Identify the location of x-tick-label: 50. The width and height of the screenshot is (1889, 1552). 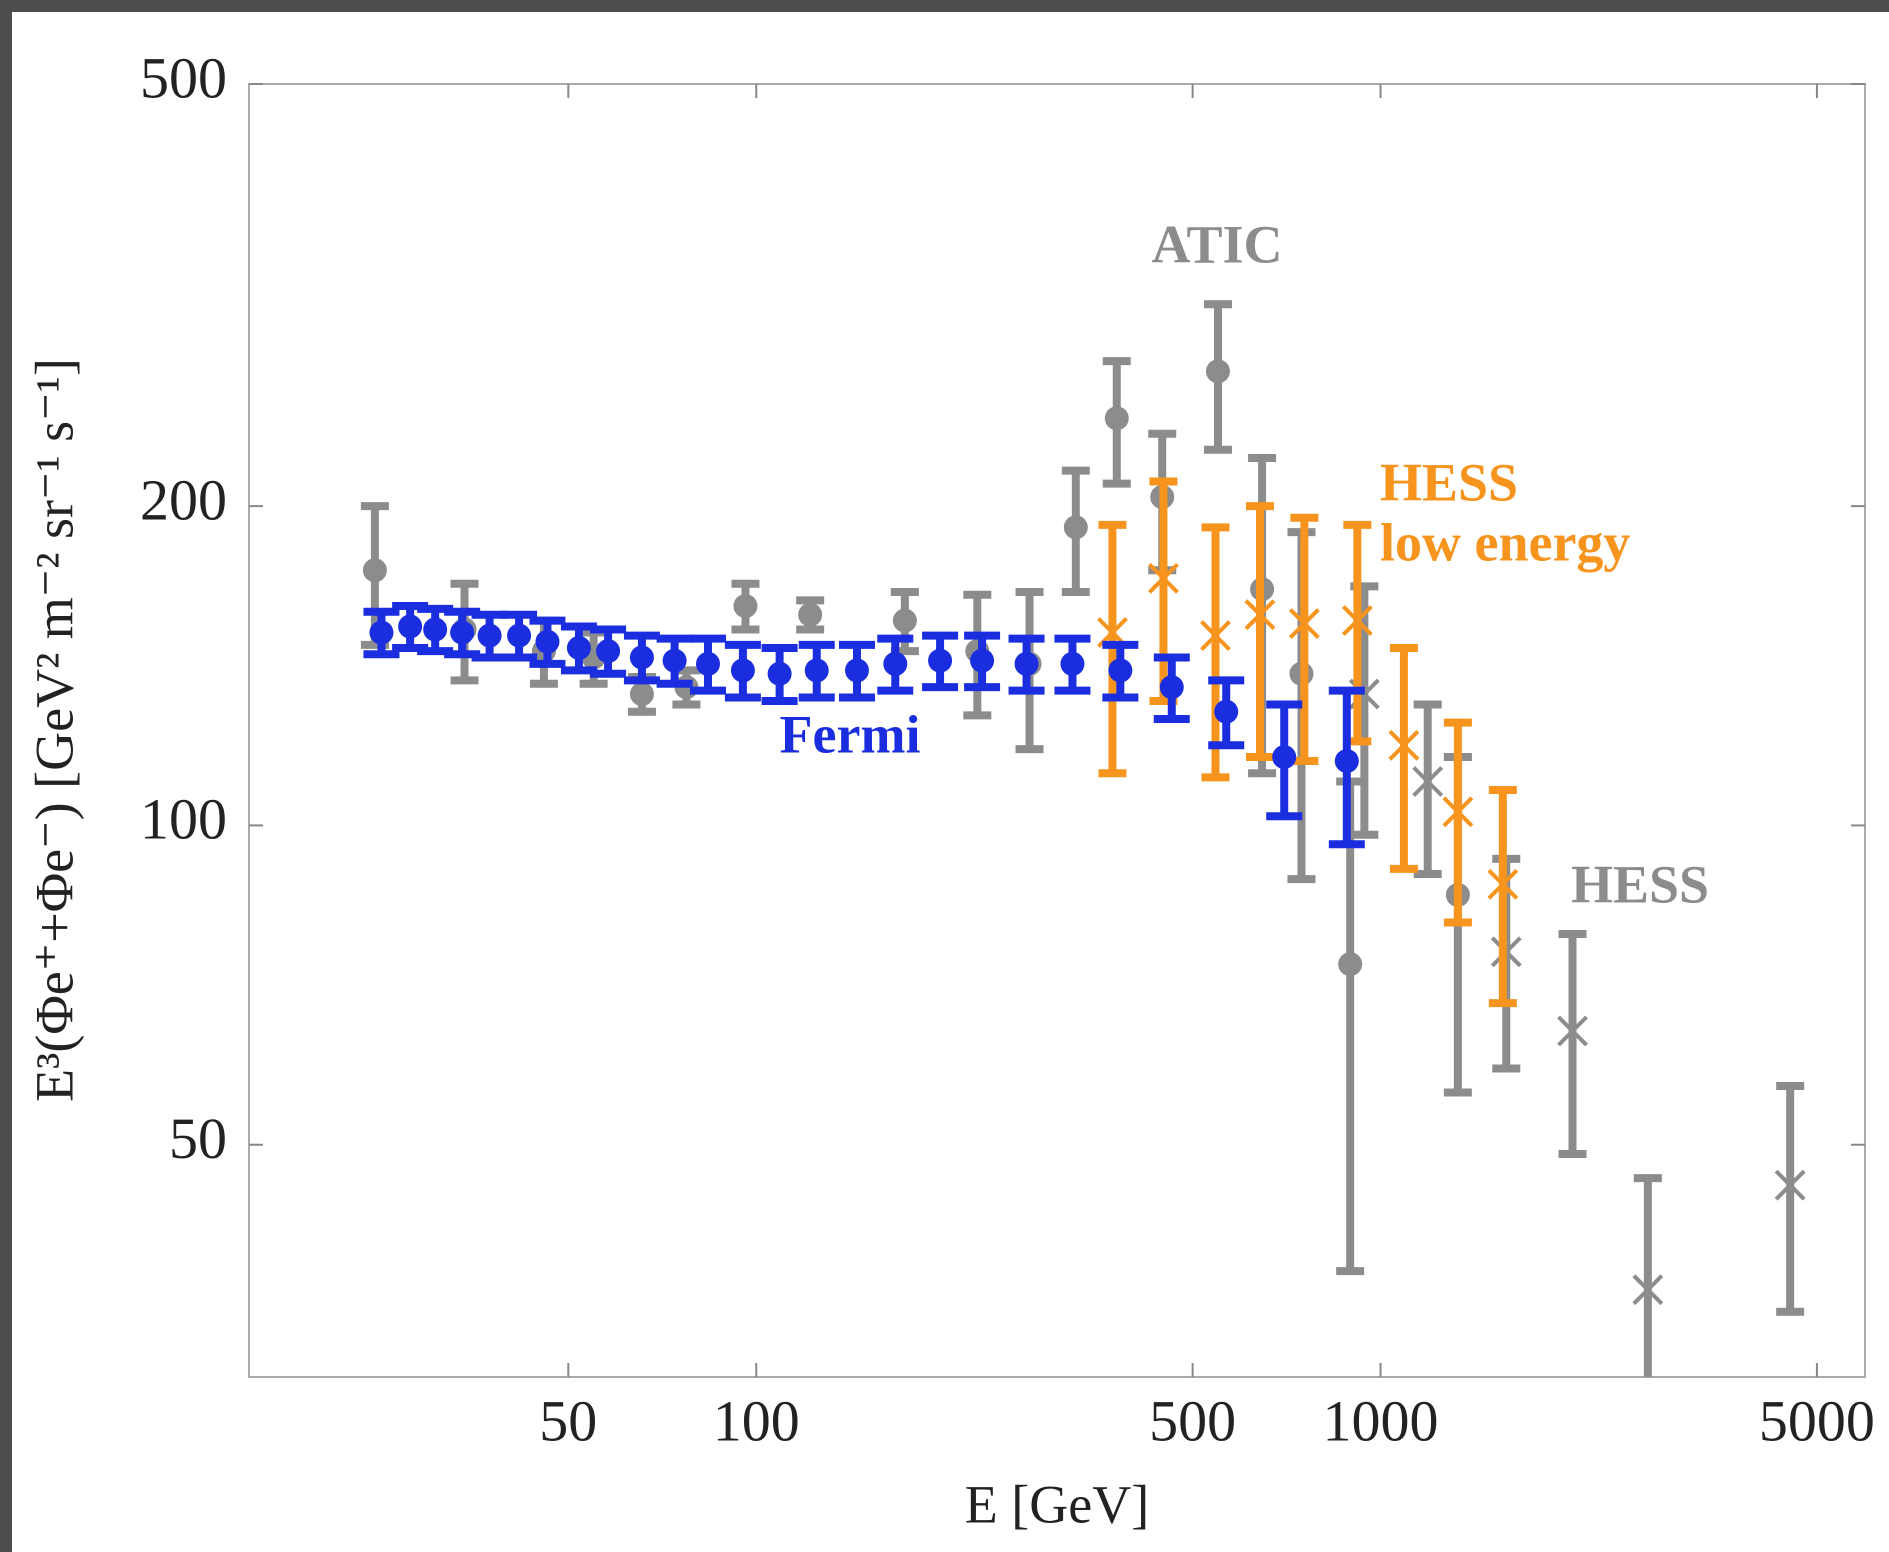
(568, 1420).